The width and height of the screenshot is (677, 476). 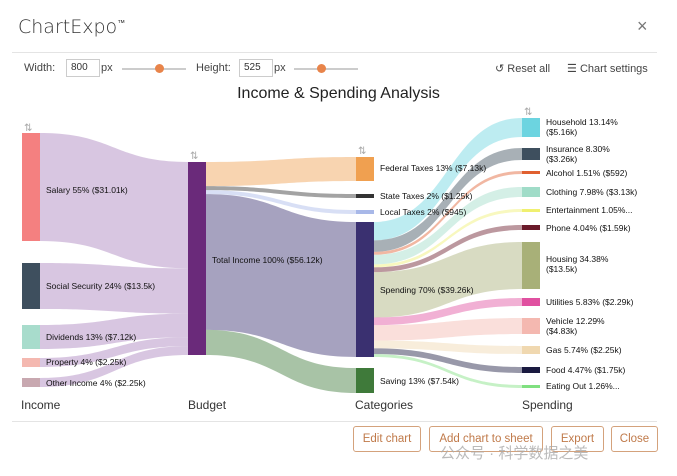 What do you see at coordinates (588, 228) in the screenshot?
I see `node-label: Phone 4.04% ($1.59k)` at bounding box center [588, 228].